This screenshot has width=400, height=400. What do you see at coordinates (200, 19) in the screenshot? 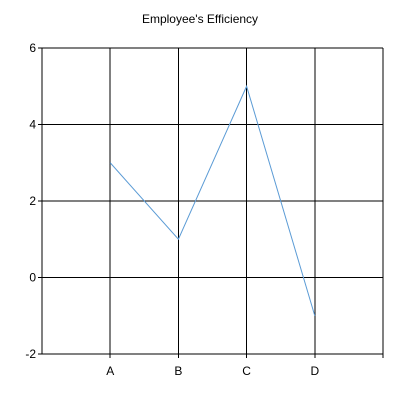
I see `chart-title: Employee's Efficiency` at bounding box center [200, 19].